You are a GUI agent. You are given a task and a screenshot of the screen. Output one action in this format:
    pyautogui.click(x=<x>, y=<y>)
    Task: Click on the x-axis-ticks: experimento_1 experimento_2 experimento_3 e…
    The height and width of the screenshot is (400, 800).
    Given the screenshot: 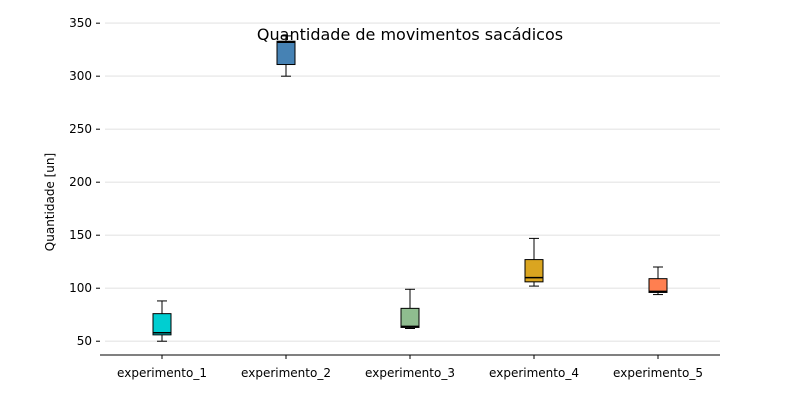 What is the action you would take?
    pyautogui.click(x=410, y=367)
    